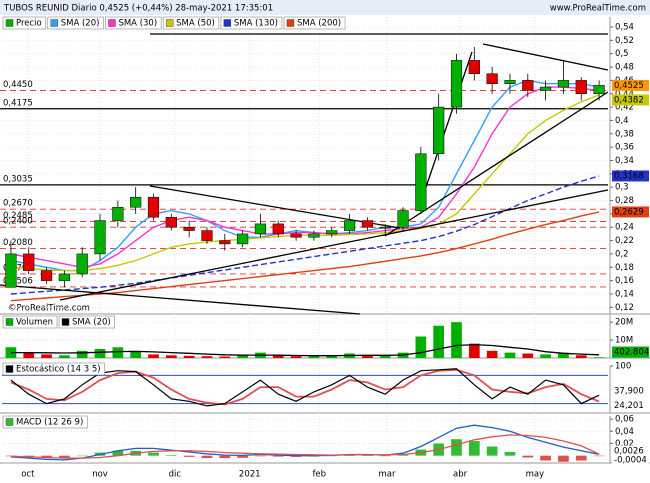  What do you see at coordinates (460, 475) in the screenshot?
I see `x-tick-label: abr` at bounding box center [460, 475].